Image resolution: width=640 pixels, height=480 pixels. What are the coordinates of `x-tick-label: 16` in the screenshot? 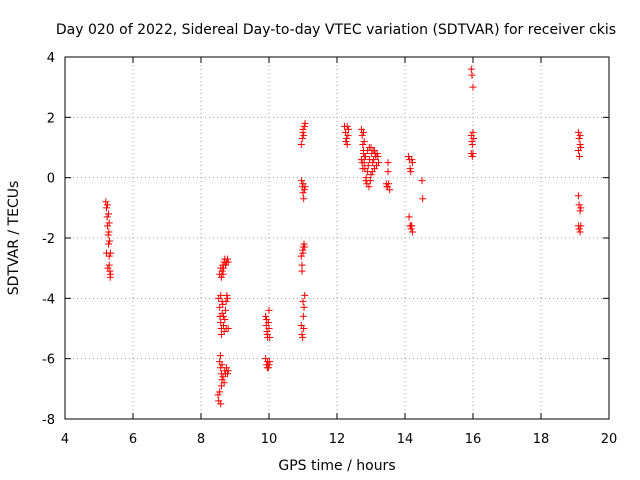 It's located at (473, 439).